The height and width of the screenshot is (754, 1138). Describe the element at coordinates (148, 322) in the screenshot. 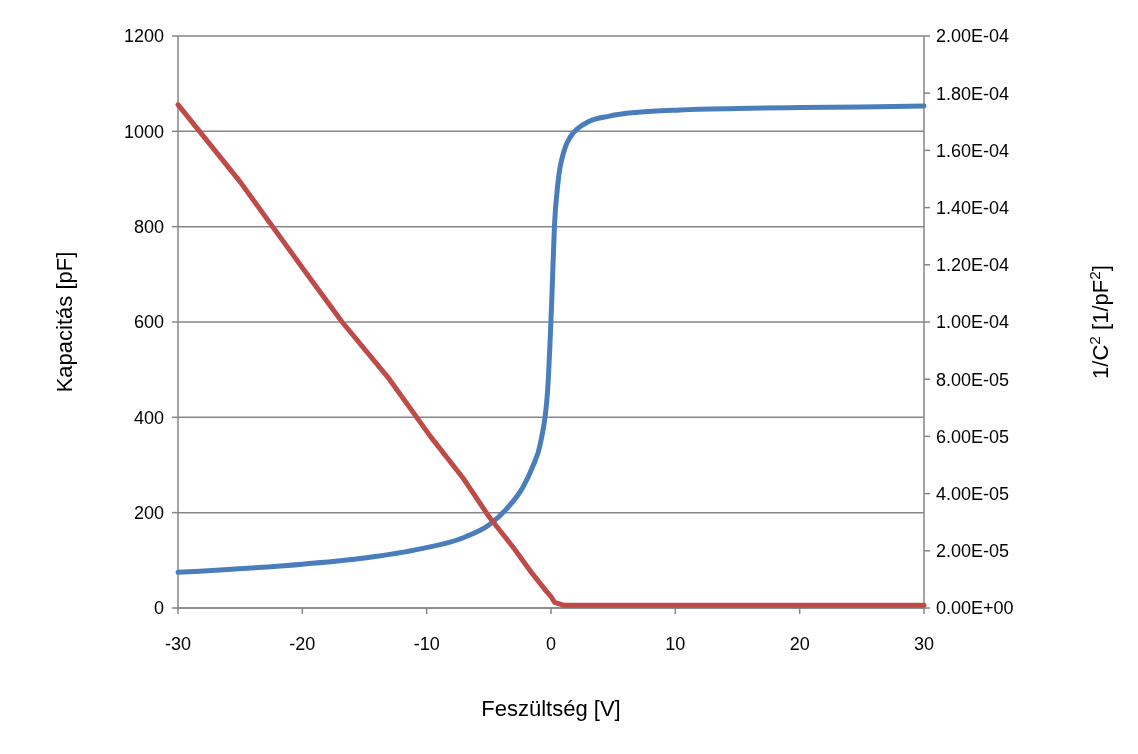

I see `y-tick-label: 600` at that location.